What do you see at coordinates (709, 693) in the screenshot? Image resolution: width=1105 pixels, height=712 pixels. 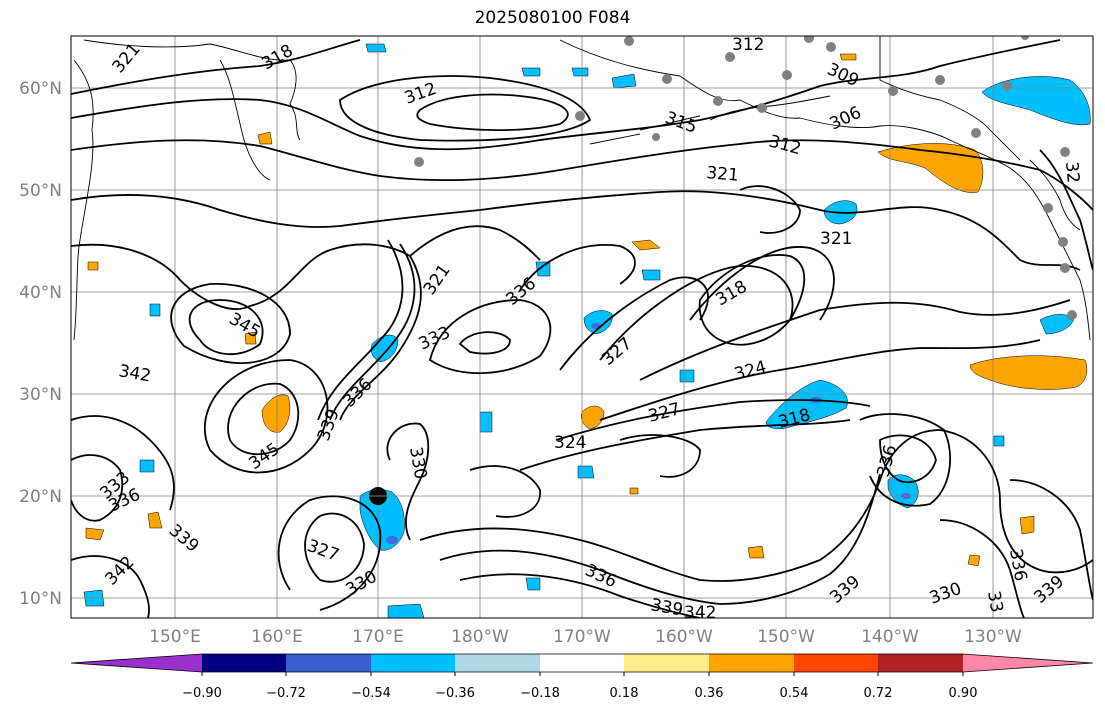 I see `colorbar-tick-label: 0.36` at bounding box center [709, 693].